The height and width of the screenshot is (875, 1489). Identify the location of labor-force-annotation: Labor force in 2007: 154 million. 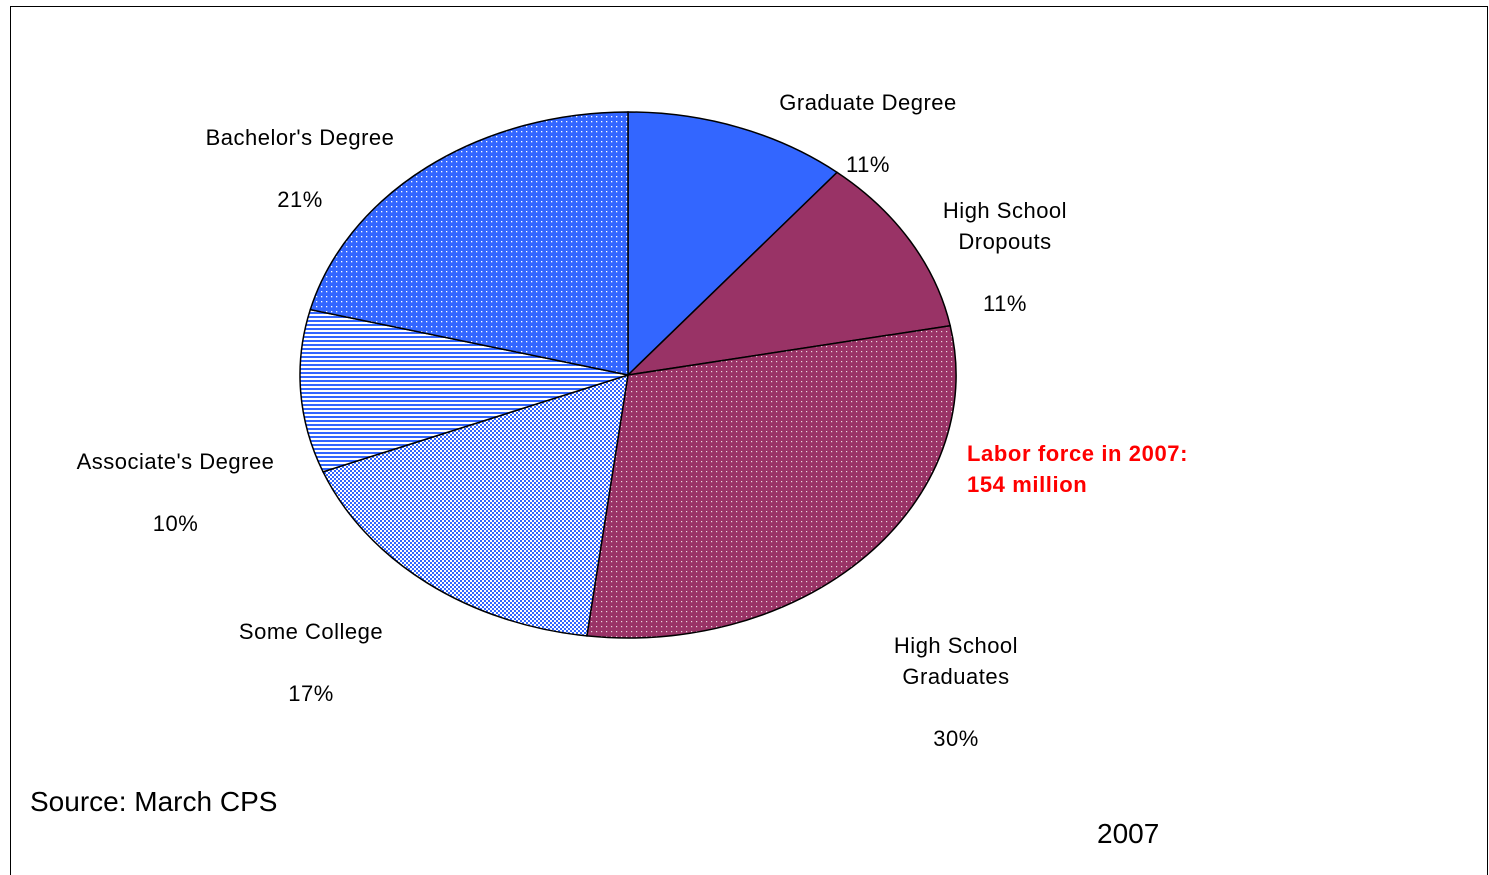
(1077, 469).